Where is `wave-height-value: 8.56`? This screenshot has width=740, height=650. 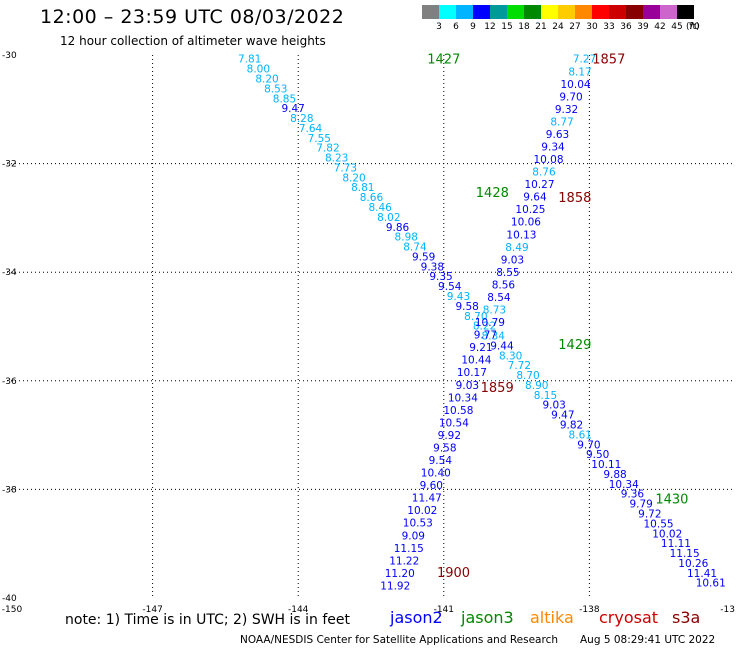 wave-height-value: 8.56 is located at coordinates (504, 285).